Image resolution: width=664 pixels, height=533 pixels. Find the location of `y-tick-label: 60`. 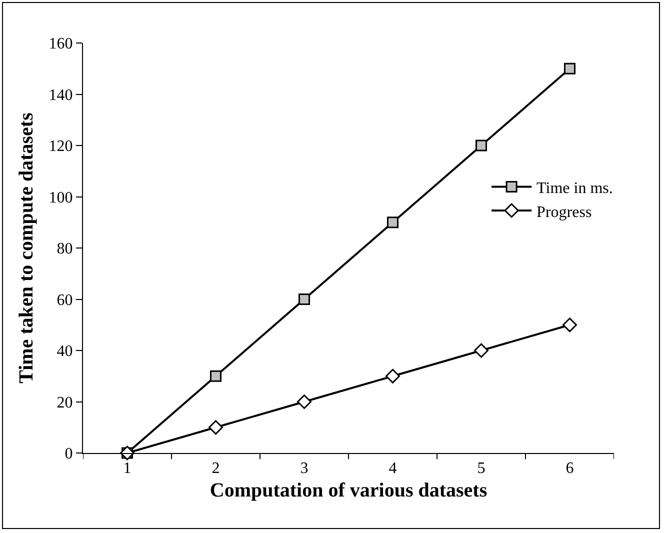

y-tick-label: 60 is located at coordinates (64, 300).